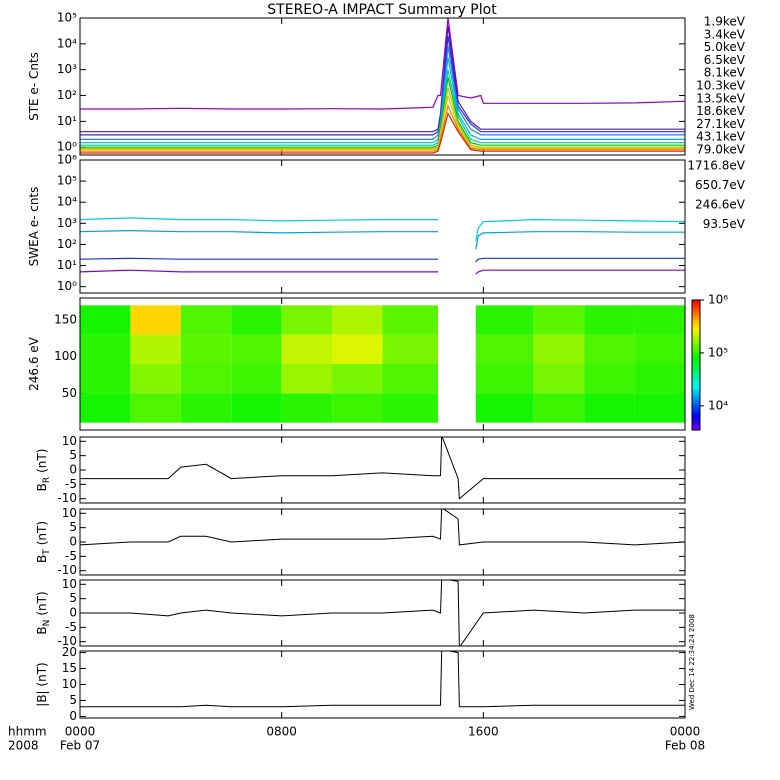  I want to click on y-axis-title: |B| (nT), so click(42, 684).